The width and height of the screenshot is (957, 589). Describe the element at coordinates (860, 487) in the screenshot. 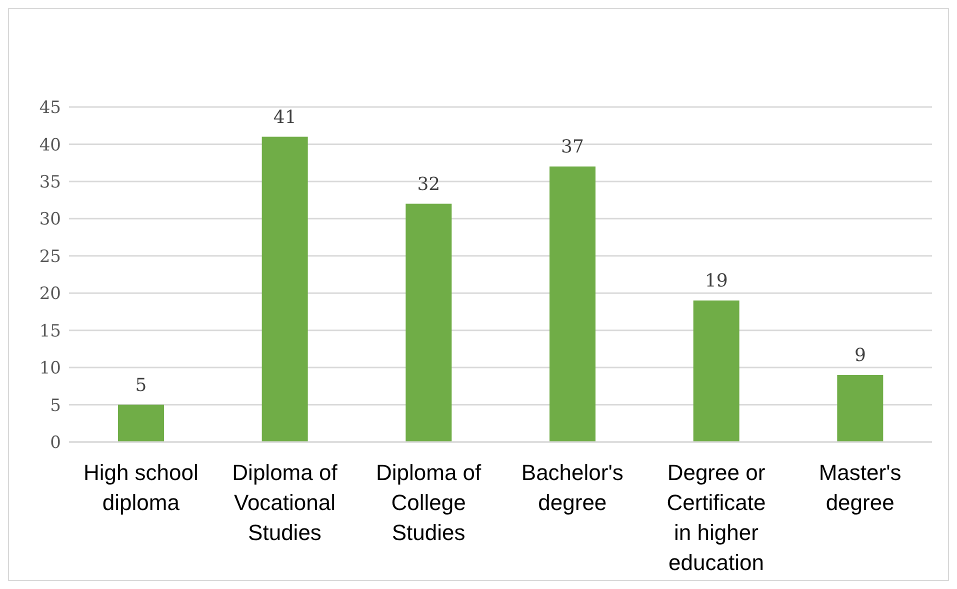

I see `x-tick-label: Master's degree` at that location.